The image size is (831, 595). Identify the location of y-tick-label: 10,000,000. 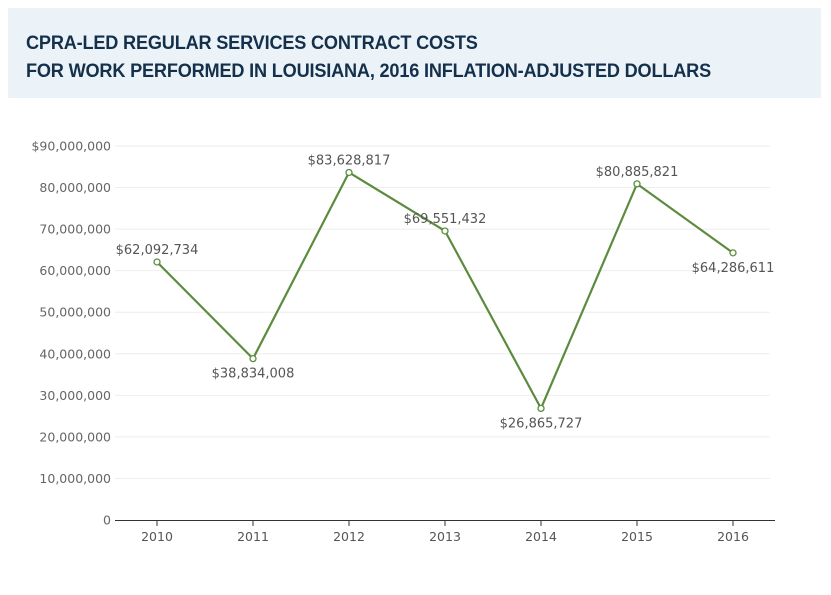
(75, 478).